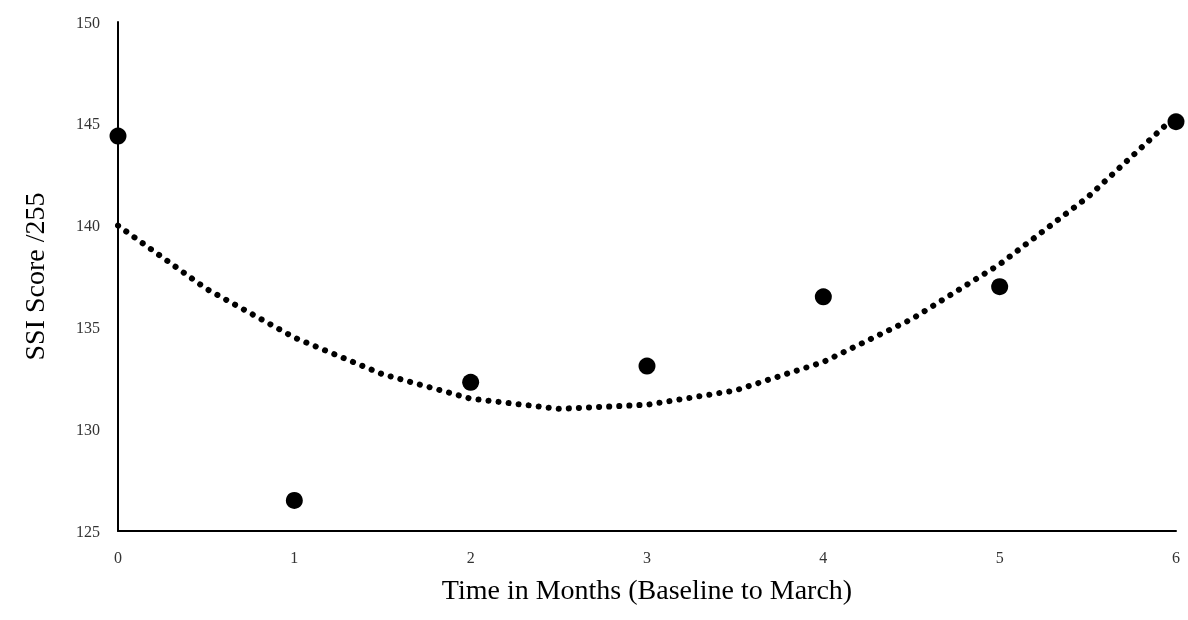  What do you see at coordinates (88, 429) in the screenshot?
I see `y-tick-label: 130` at bounding box center [88, 429].